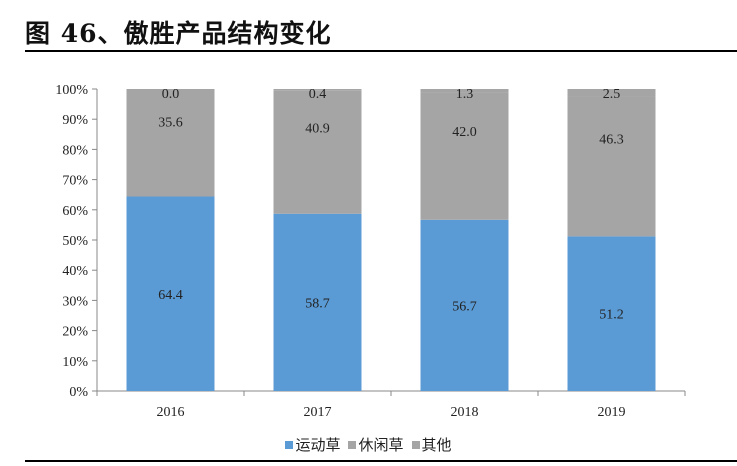 The height and width of the screenshot is (466, 737). I want to click on y-tick-label: 50%, so click(75, 241).